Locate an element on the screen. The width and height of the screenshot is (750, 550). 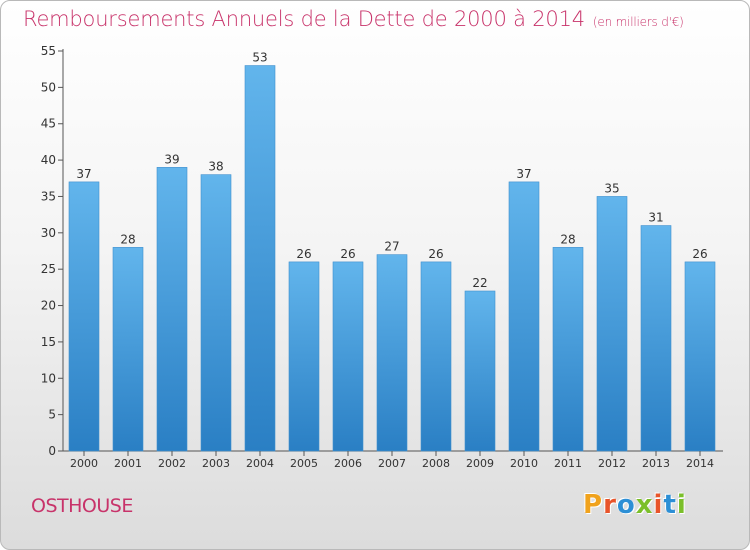
x-tick-label: 2003 is located at coordinates (216, 463).